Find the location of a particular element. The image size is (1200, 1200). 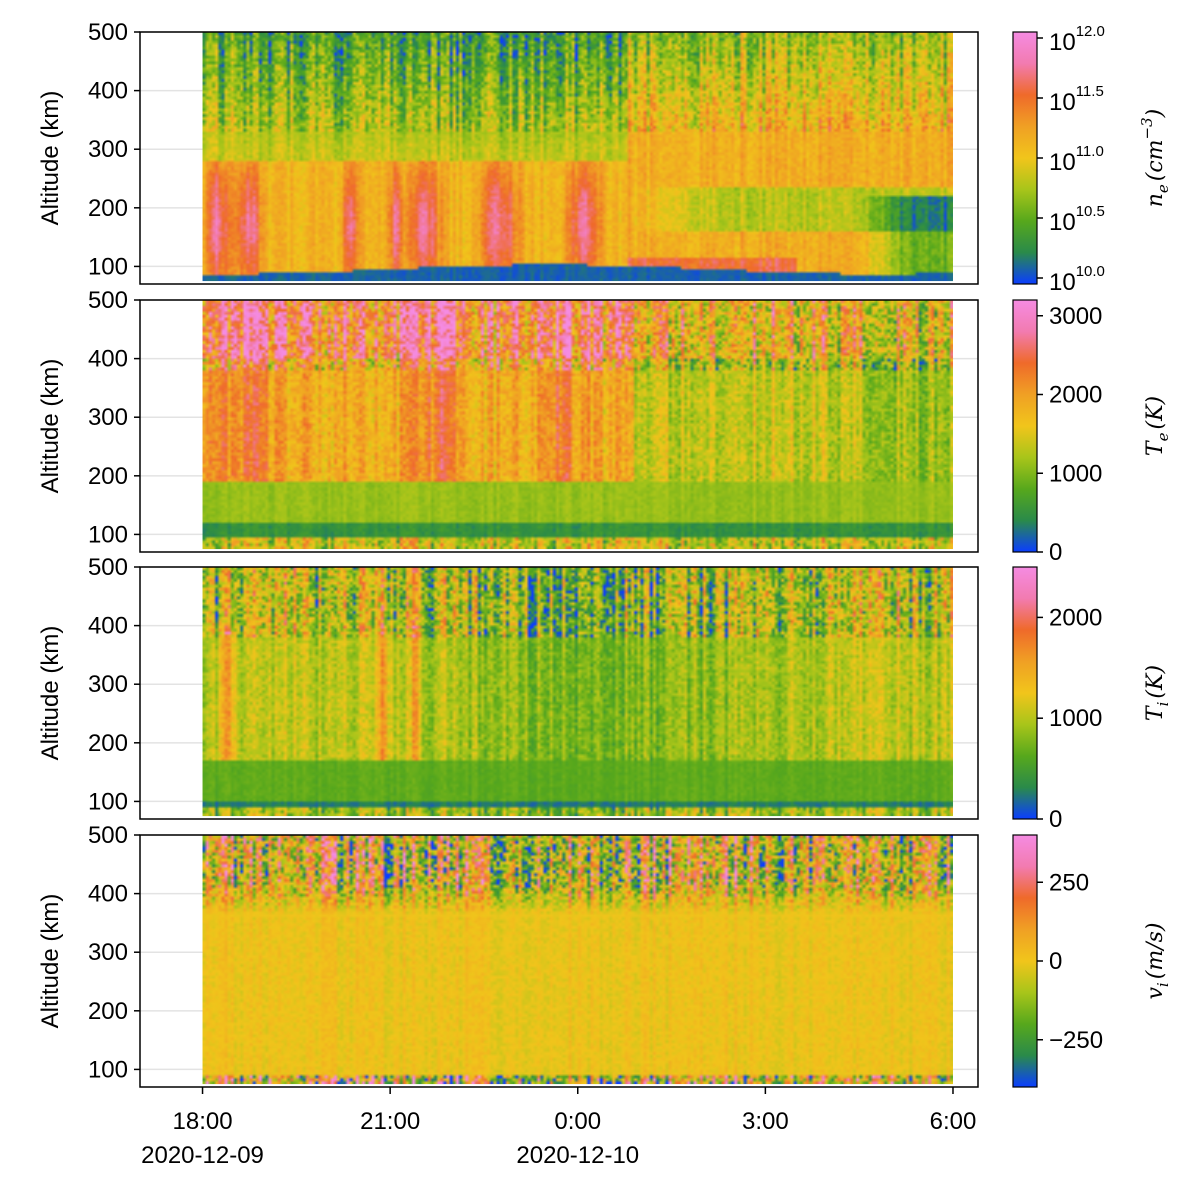

colorbar-tick-label: 1010.5 is located at coordinates (1077, 219).